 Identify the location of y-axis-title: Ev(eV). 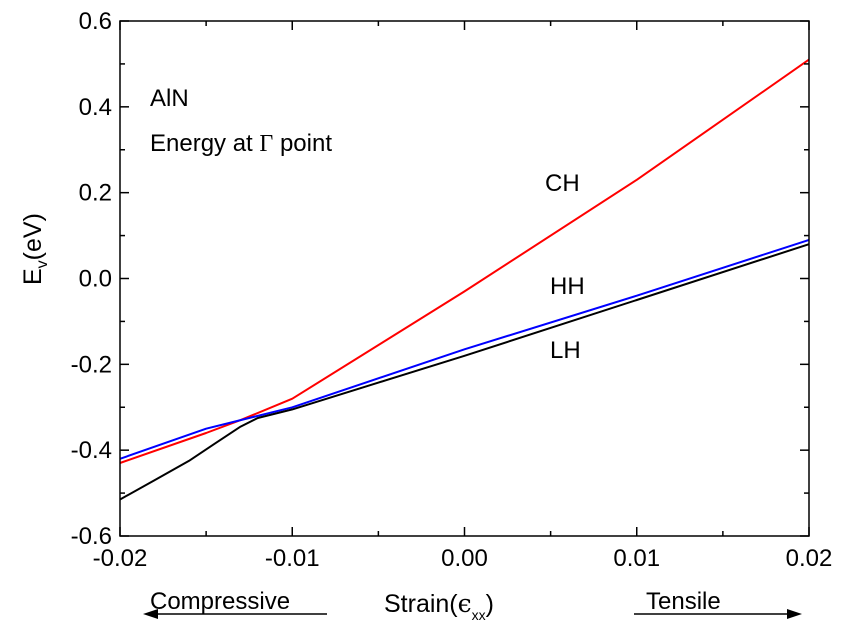
(35, 249).